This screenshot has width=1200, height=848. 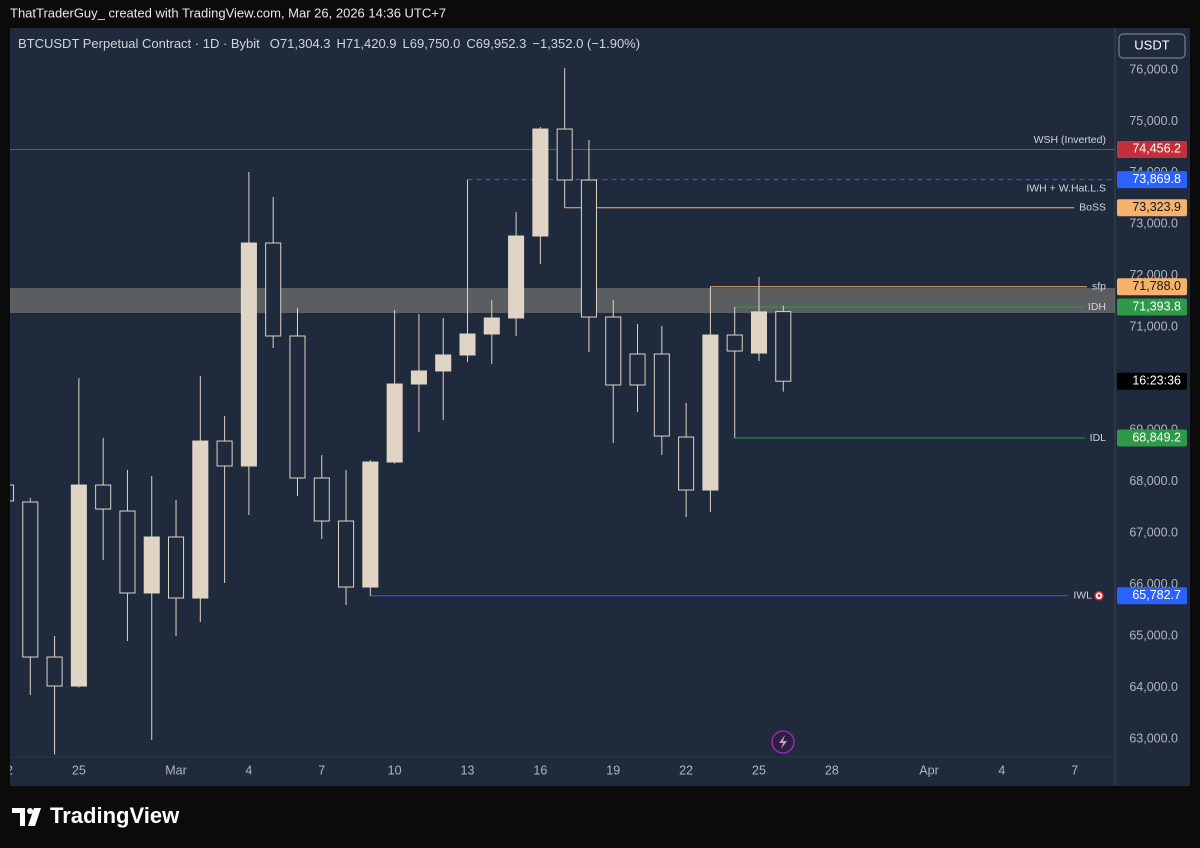 What do you see at coordinates (115, 815) in the screenshot?
I see `footer-text: TradingView` at bounding box center [115, 815].